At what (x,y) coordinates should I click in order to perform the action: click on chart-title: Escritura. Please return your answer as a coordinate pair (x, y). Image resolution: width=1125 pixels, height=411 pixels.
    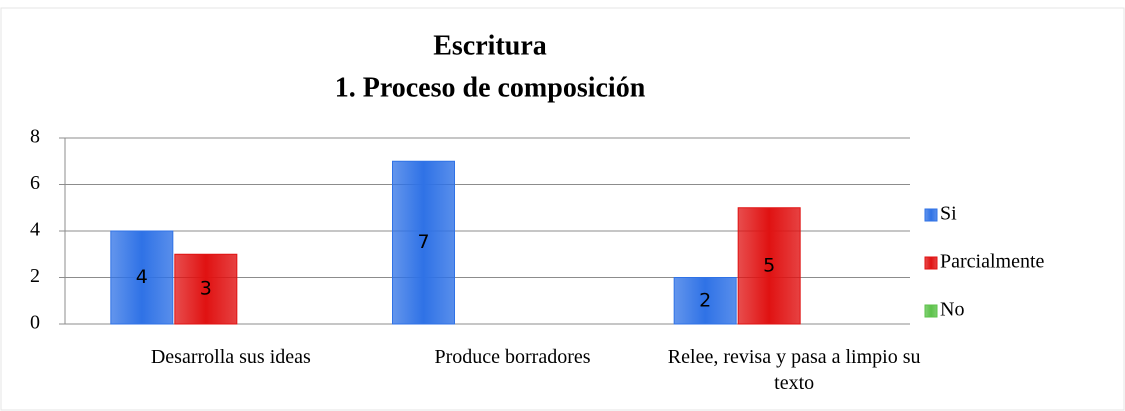
    Looking at the image, I should click on (490, 45).